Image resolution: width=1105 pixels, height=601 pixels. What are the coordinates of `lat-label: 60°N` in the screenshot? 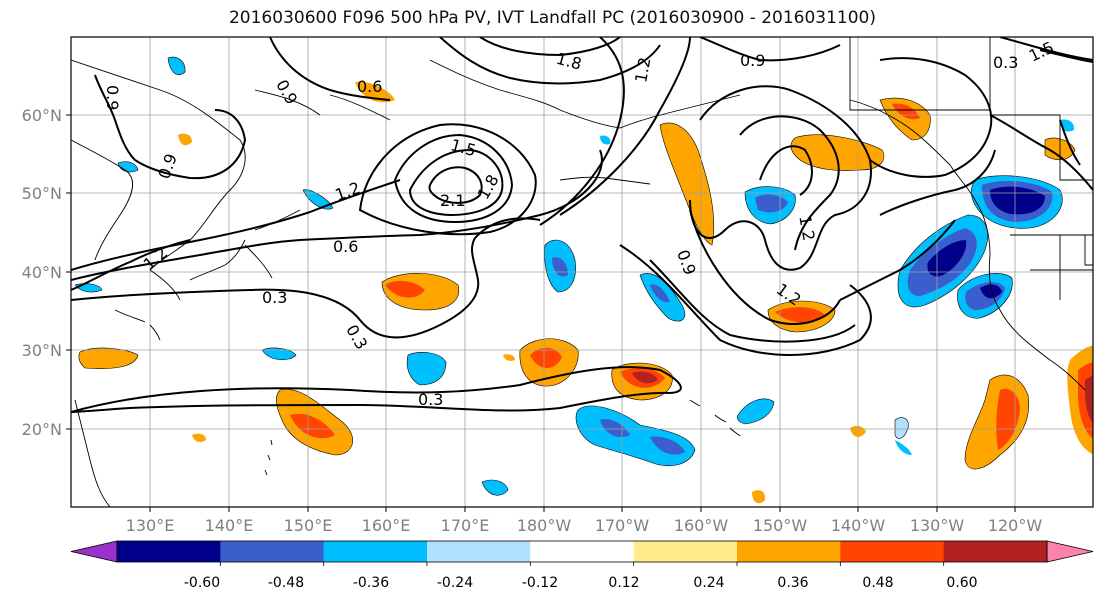 It's located at (42, 115).